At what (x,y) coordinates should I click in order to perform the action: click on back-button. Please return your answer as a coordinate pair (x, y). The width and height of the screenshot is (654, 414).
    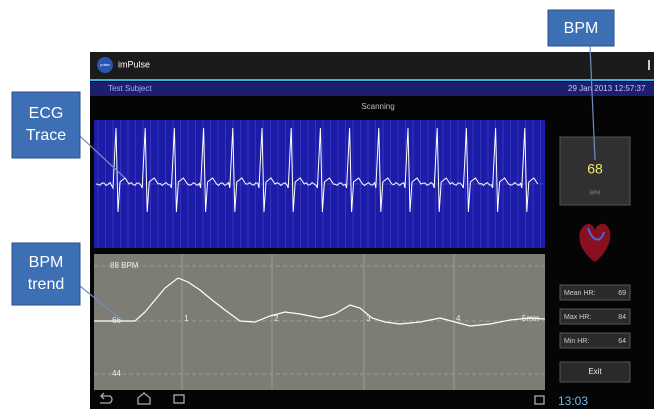
    Looking at the image, I should click on (106, 398).